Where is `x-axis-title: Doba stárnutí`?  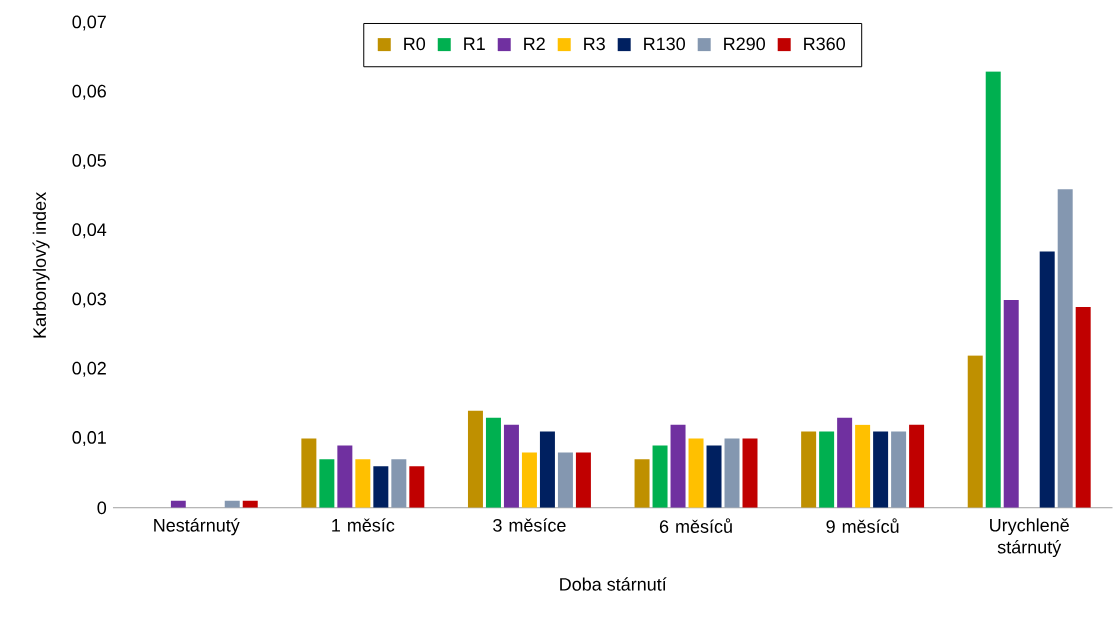
x-axis-title: Doba stárnutí is located at coordinates (613, 584).